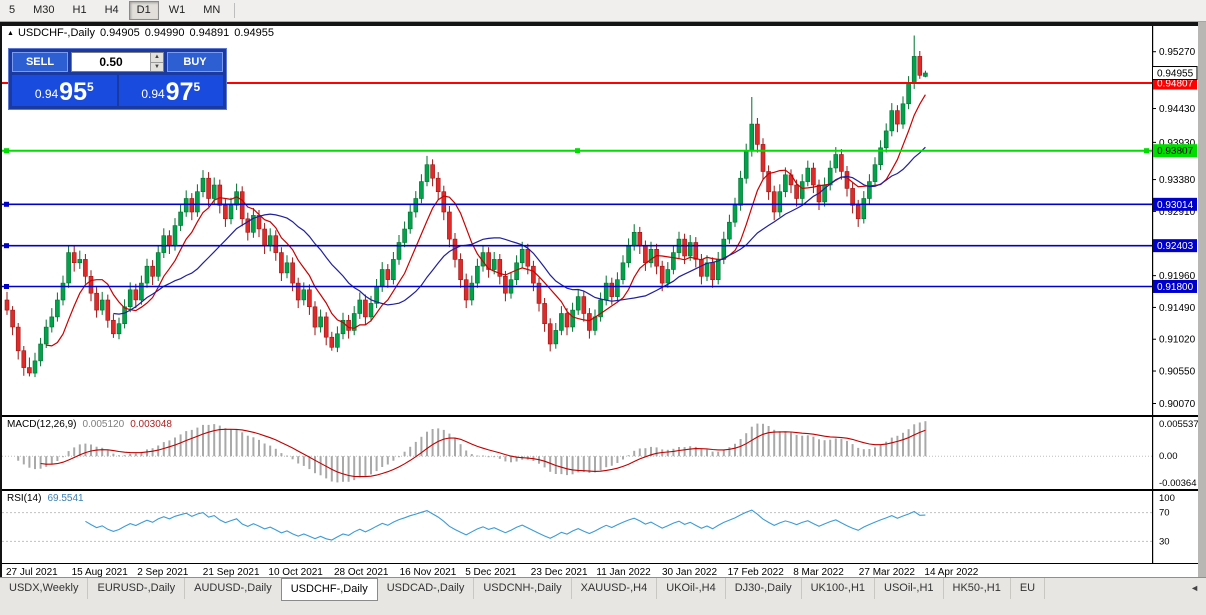 This screenshot has height=615, width=1206. What do you see at coordinates (195, 62) in the screenshot?
I see `buy-button: BUY` at bounding box center [195, 62].